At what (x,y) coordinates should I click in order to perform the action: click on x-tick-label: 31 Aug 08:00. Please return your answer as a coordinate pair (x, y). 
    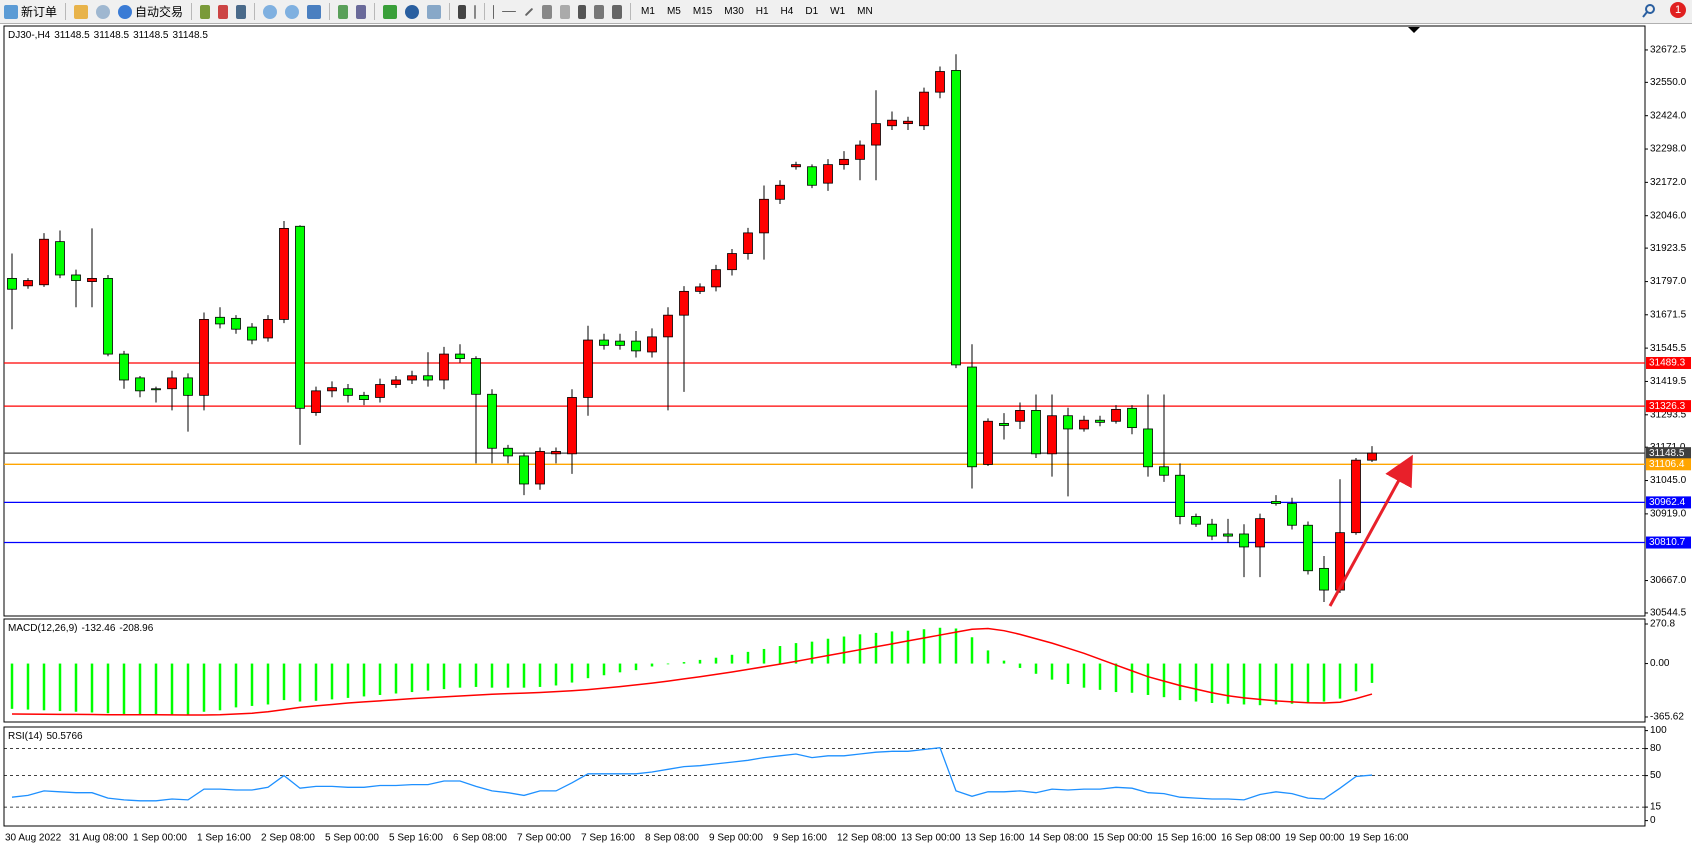
    Looking at the image, I should click on (98, 838).